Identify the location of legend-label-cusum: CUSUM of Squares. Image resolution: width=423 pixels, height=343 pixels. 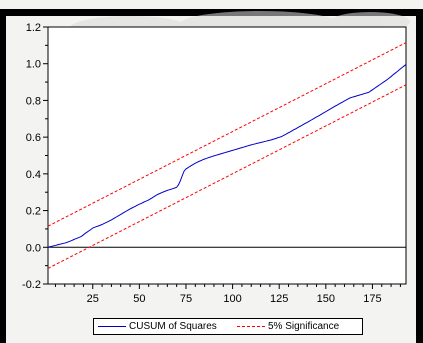
(173, 326).